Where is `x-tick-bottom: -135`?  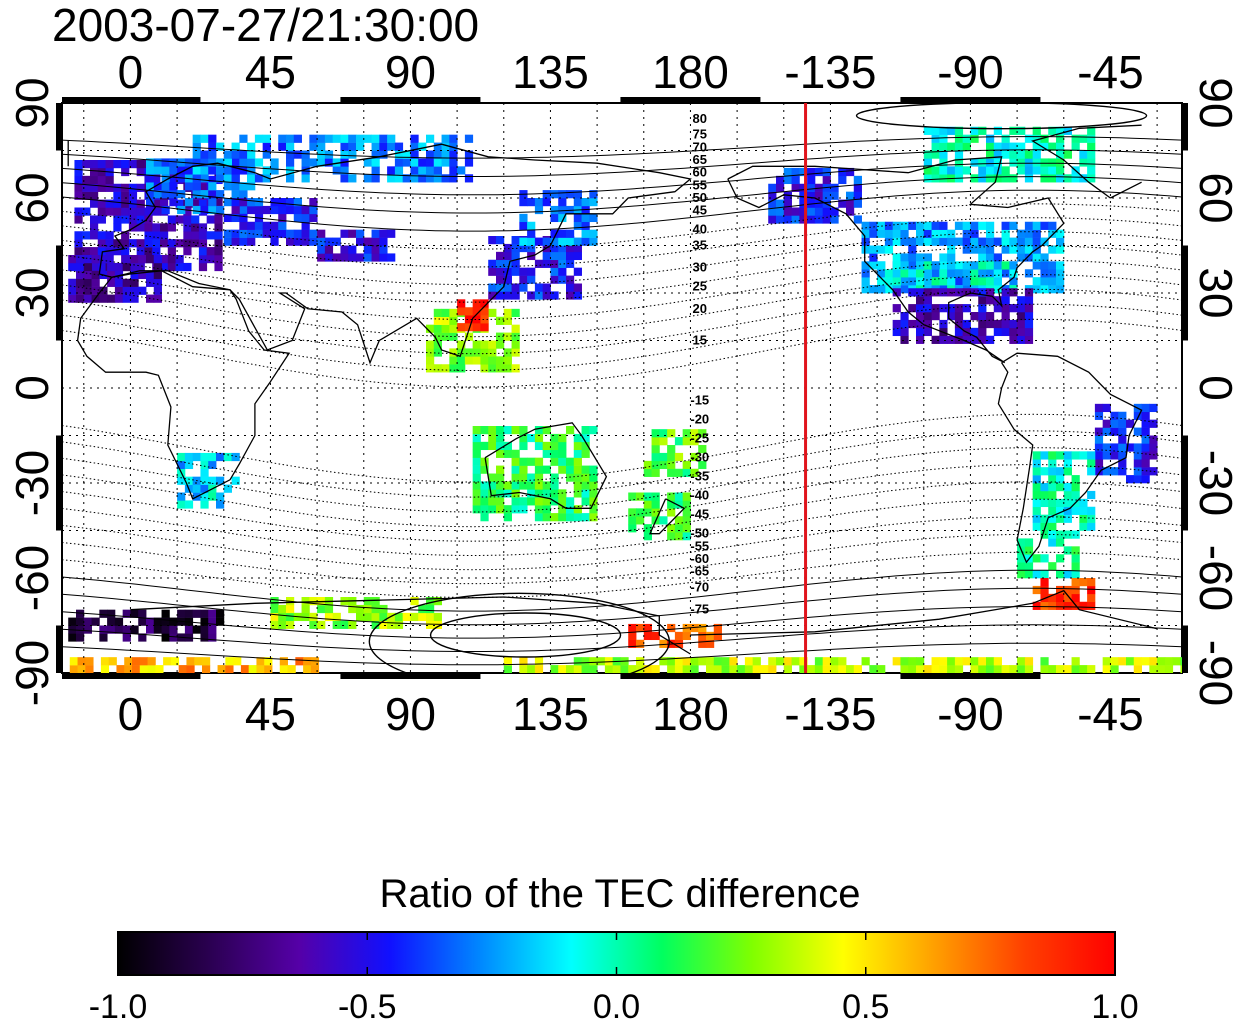
x-tick-bottom: -135 is located at coordinates (830, 714).